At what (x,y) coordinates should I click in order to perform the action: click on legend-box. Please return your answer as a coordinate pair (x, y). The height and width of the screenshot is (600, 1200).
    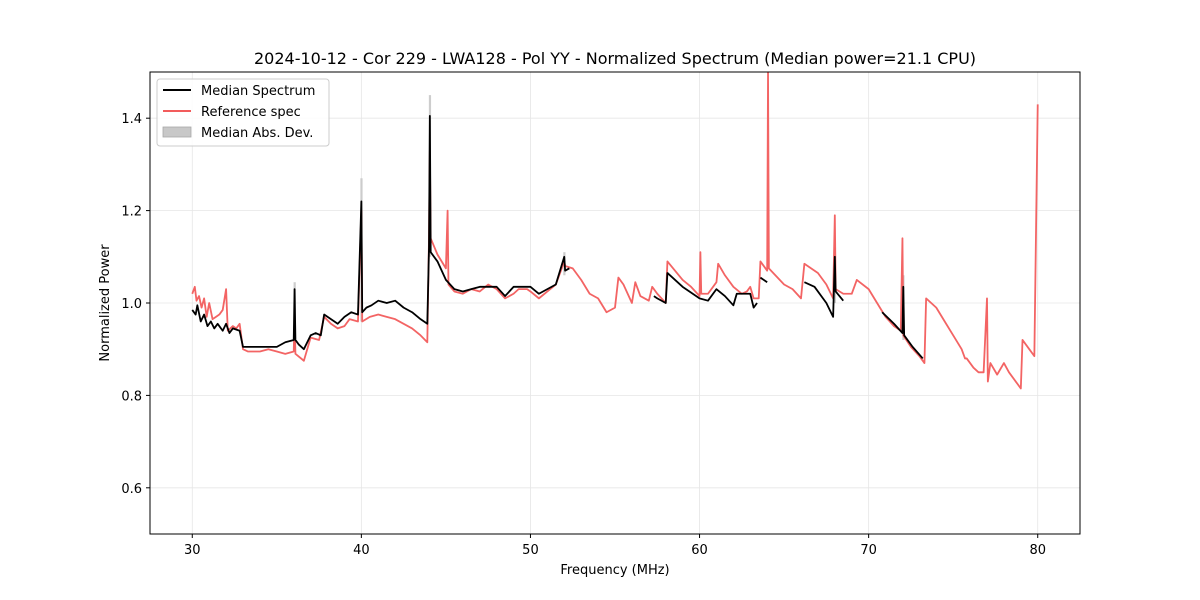
    Looking at the image, I should click on (243, 112).